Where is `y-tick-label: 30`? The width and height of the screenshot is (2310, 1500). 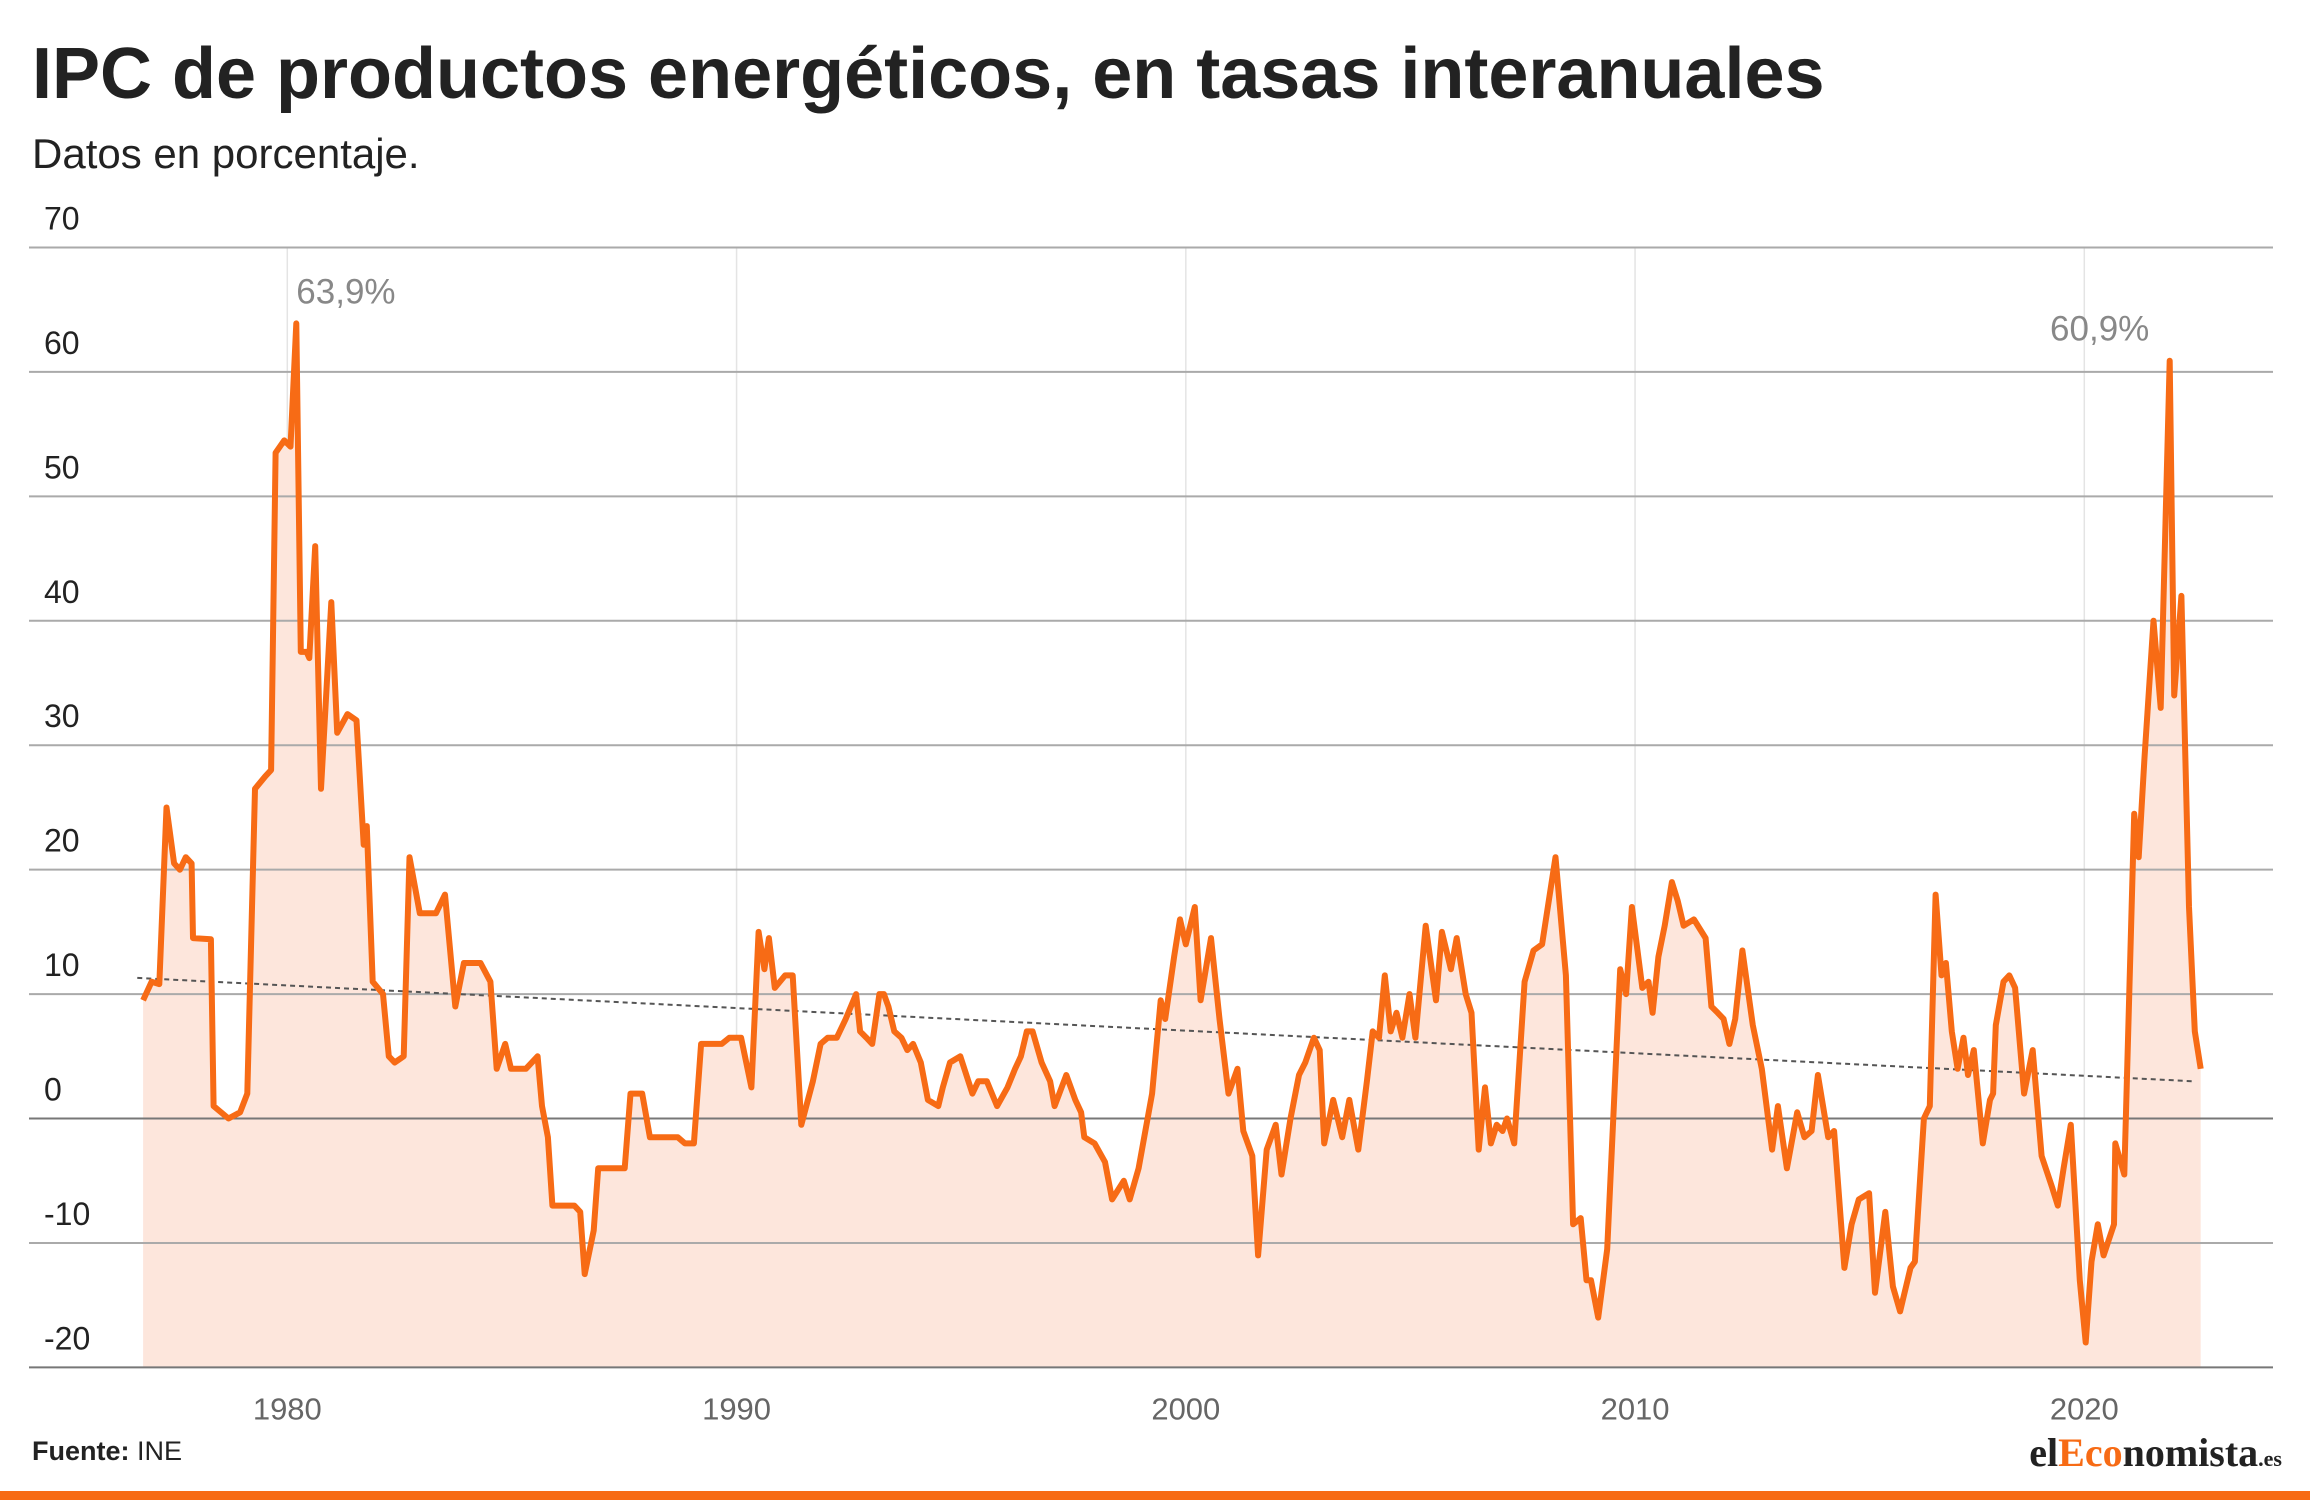 y-tick-label: 30 is located at coordinates (62, 716).